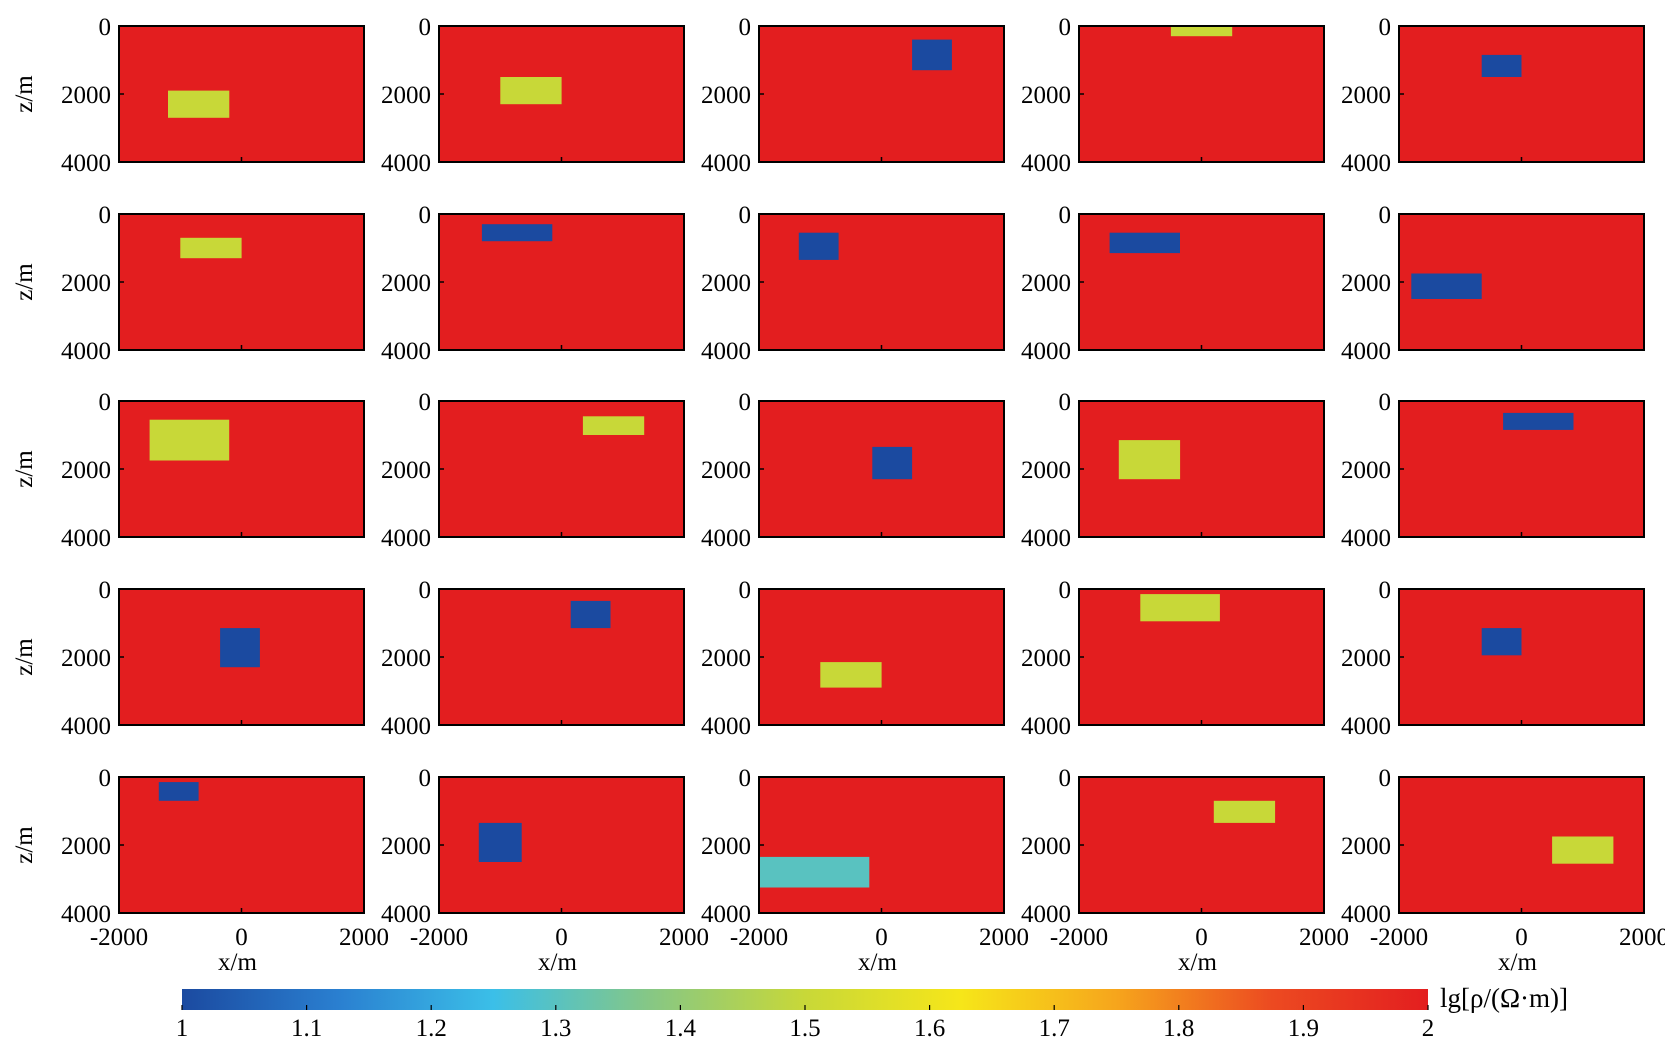 The width and height of the screenshot is (1665, 1041). I want to click on panel-r5-c1: 0 2000 4000 z/m -2000 0 2000 x/m, so click(200, 870).